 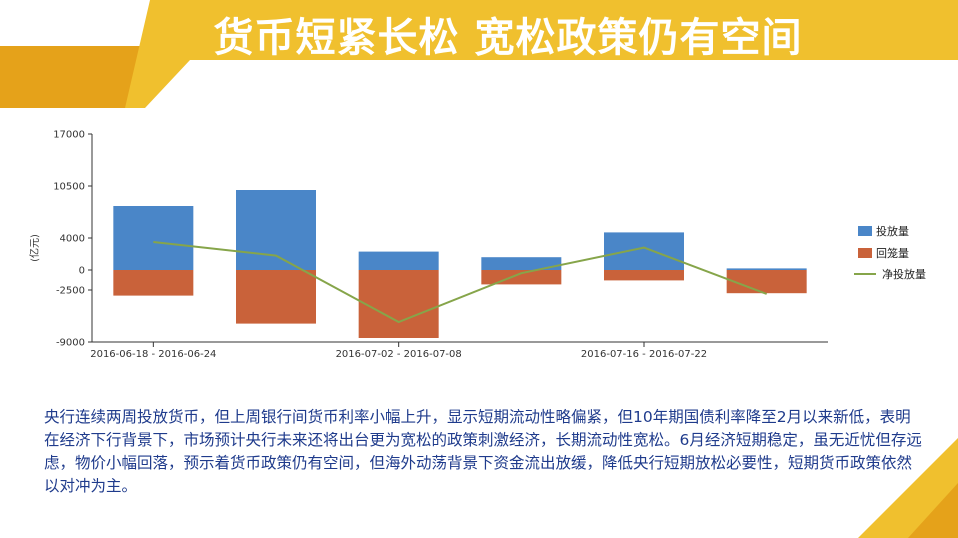 I want to click on corner-decoration, so click(x=908, y=488).